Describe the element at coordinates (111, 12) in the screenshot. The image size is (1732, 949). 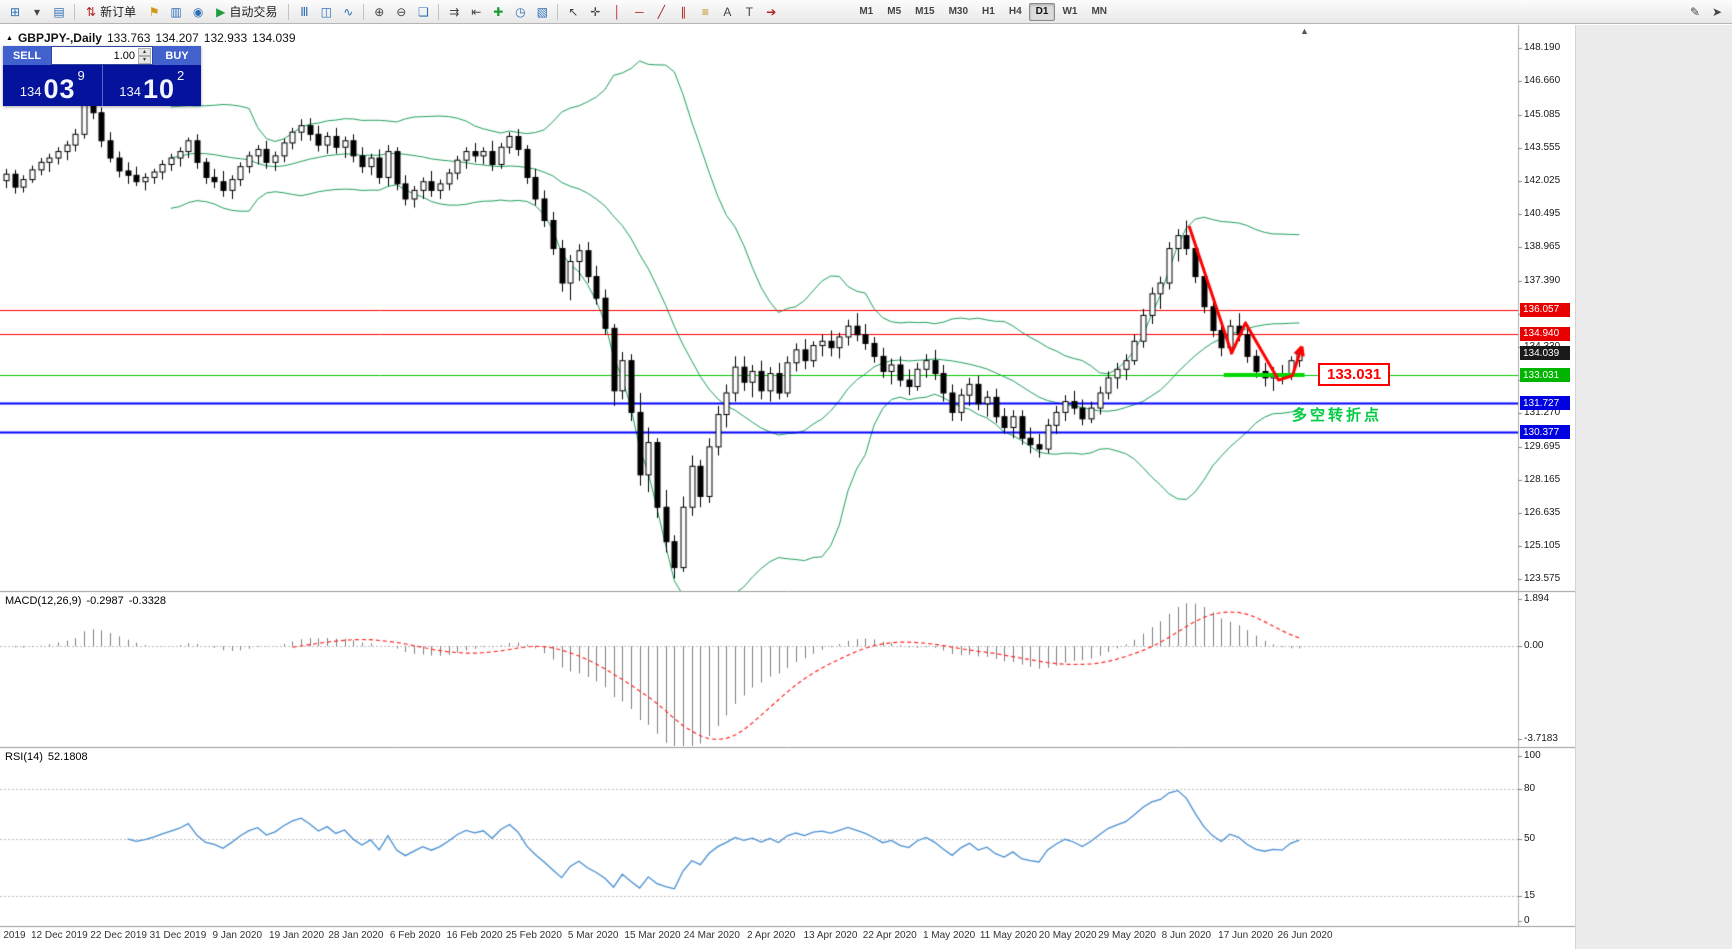
I see `new-order-button: ⇅ 新订单` at that location.